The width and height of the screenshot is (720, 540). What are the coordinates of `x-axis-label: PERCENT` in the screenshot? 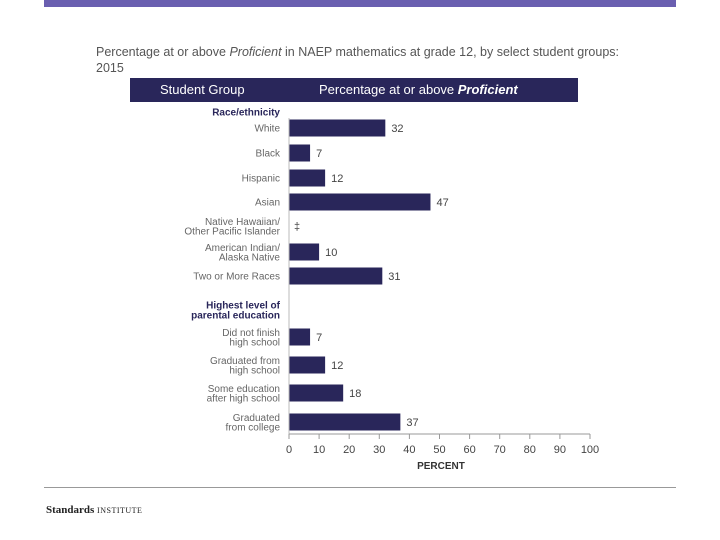 It's located at (441, 466).